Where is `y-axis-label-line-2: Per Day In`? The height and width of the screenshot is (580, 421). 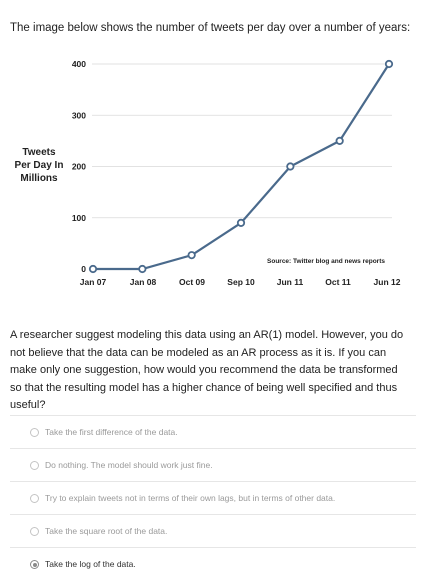
y-axis-label-line-2: Per Day In is located at coordinates (39, 165).